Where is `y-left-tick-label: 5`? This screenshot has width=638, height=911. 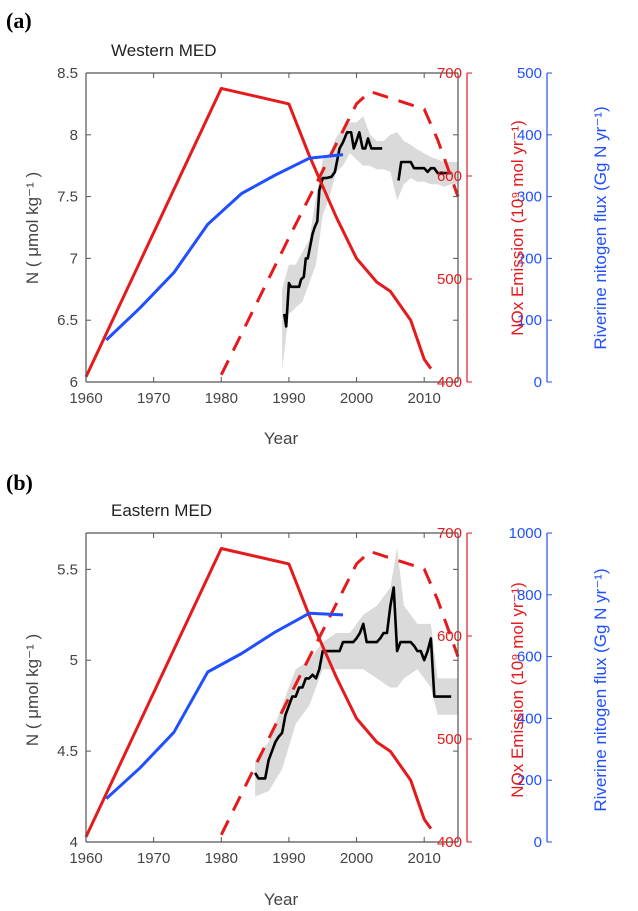
y-left-tick-label: 5 is located at coordinates (74, 660).